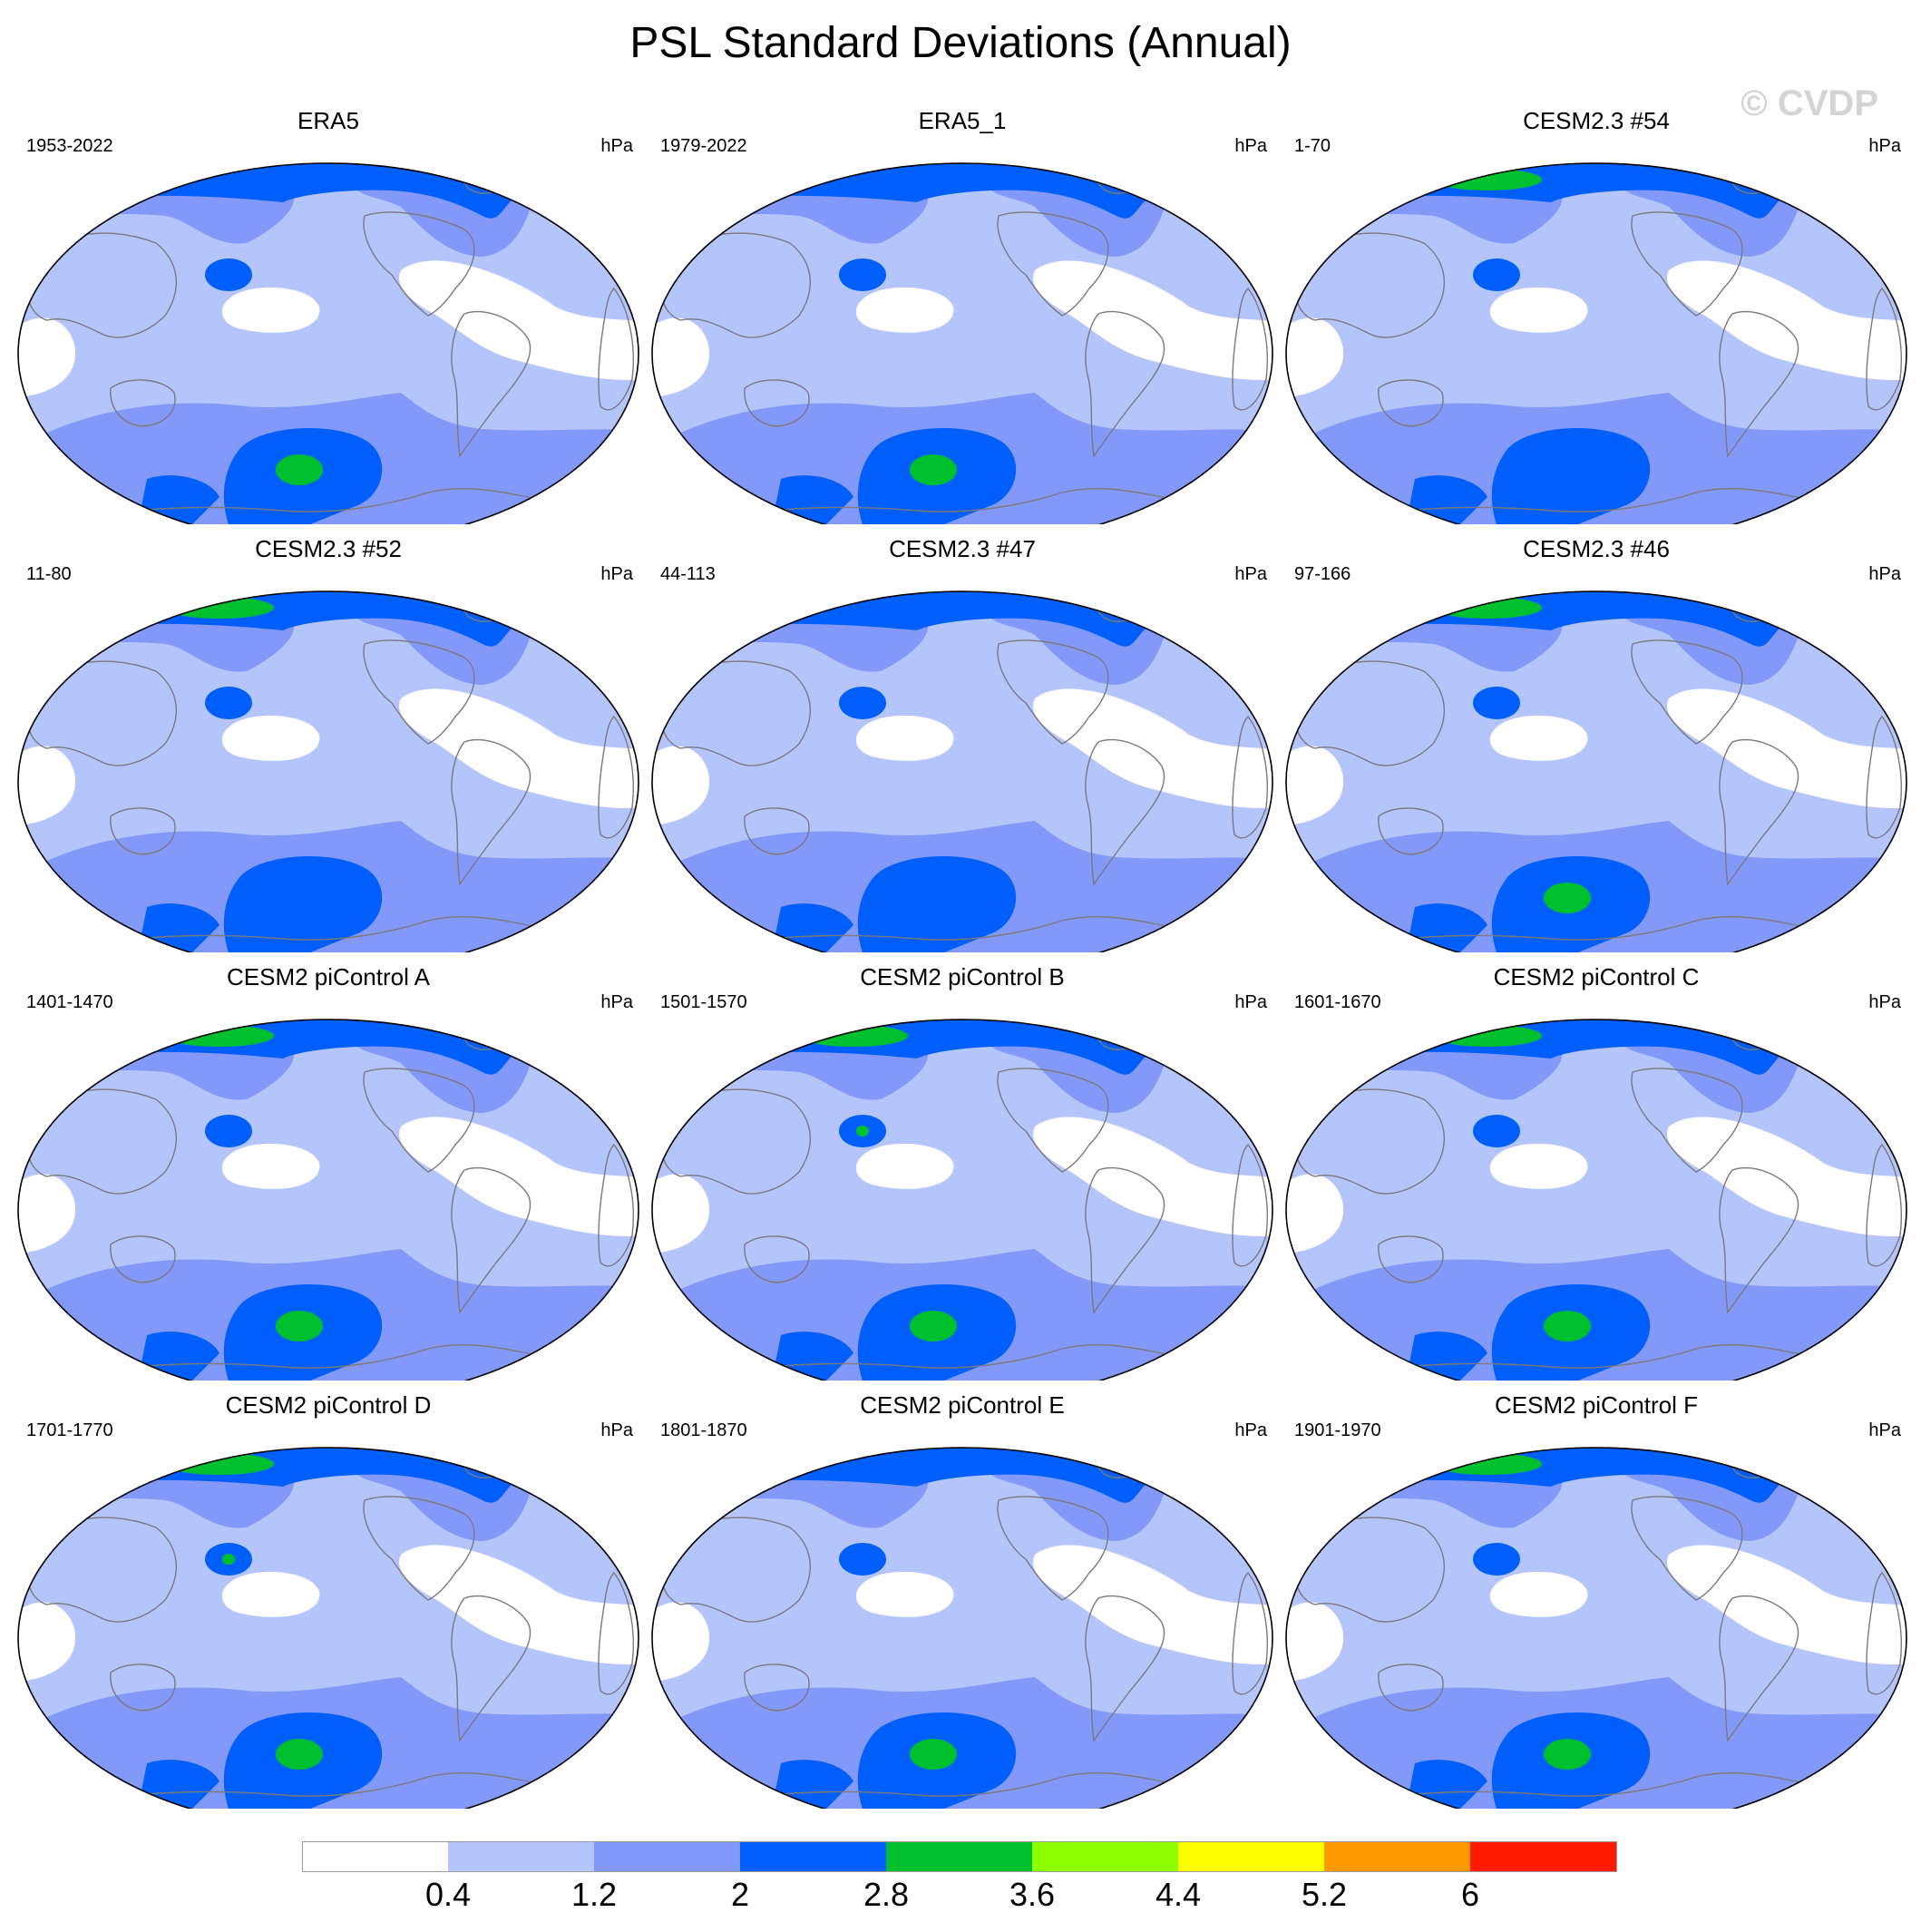 The image size is (1921, 1932). What do you see at coordinates (1337, 1002) in the screenshot?
I see `panel-period: 1601-1670` at bounding box center [1337, 1002].